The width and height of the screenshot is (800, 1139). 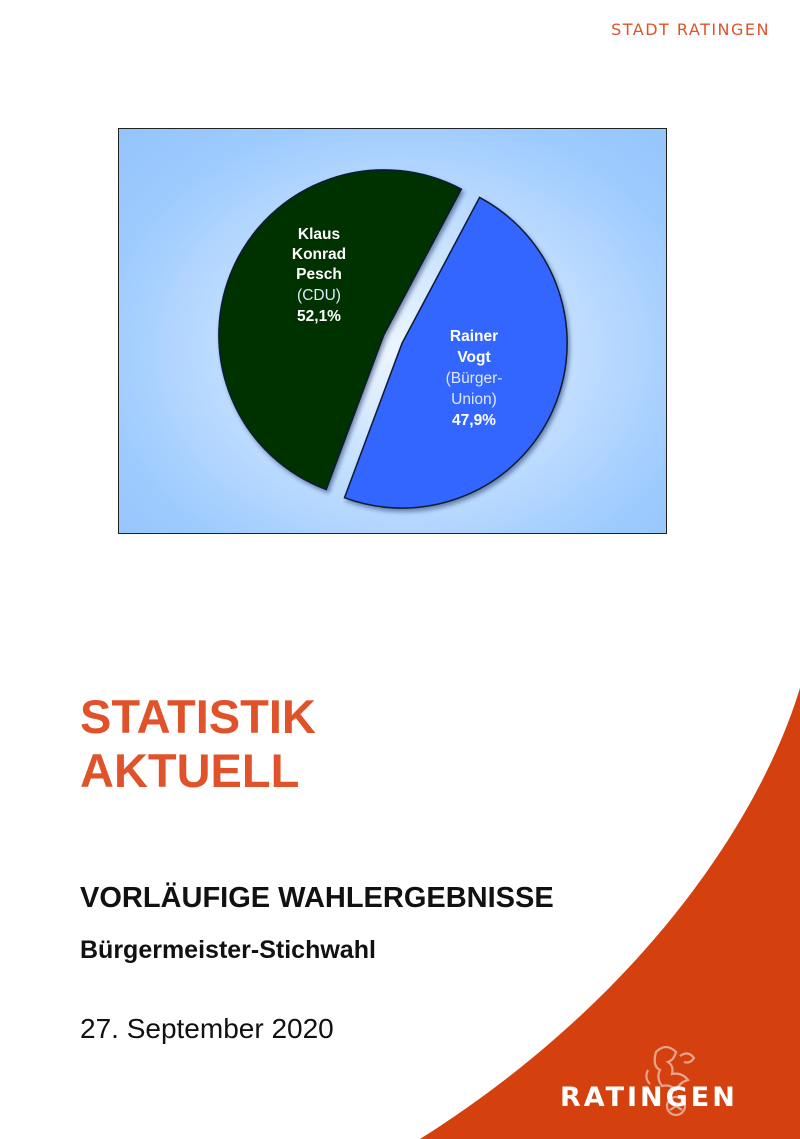 I want to click on lion-emblem-icon, so click(x=670, y=1081).